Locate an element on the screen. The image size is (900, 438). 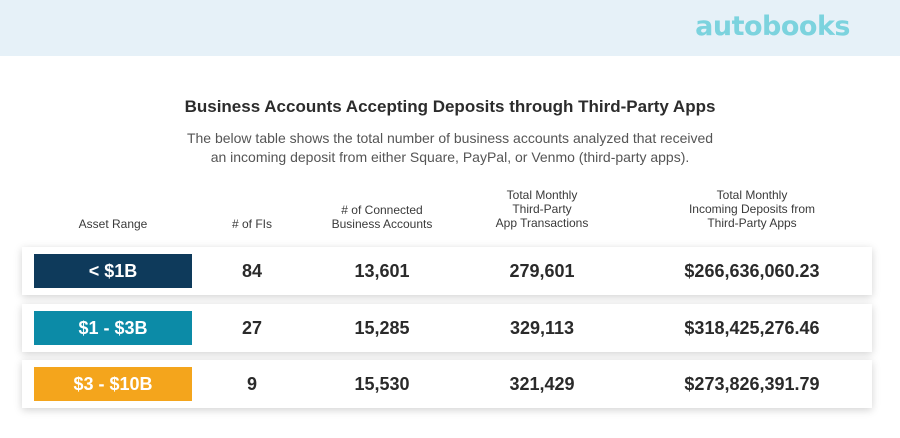
asset-range-badge: < $1B is located at coordinates (113, 271).